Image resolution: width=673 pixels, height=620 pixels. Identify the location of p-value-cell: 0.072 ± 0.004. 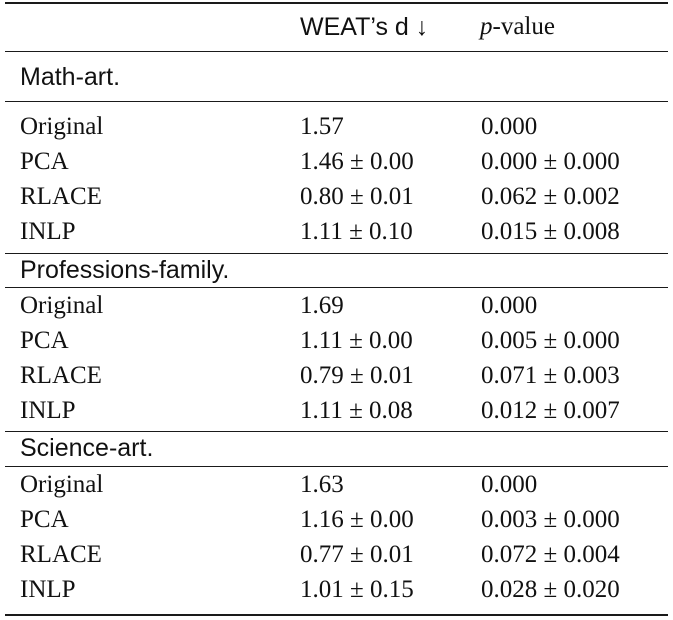
(550, 554).